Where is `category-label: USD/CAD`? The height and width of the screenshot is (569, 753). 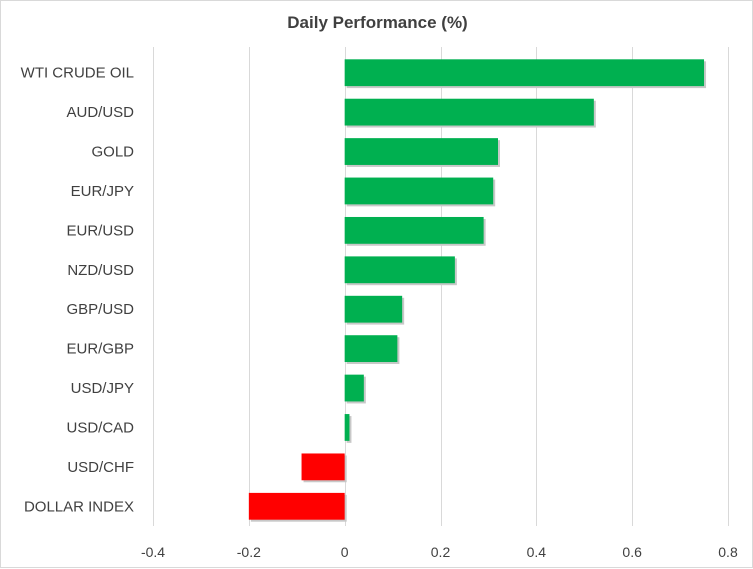
category-label: USD/CAD is located at coordinates (100, 427).